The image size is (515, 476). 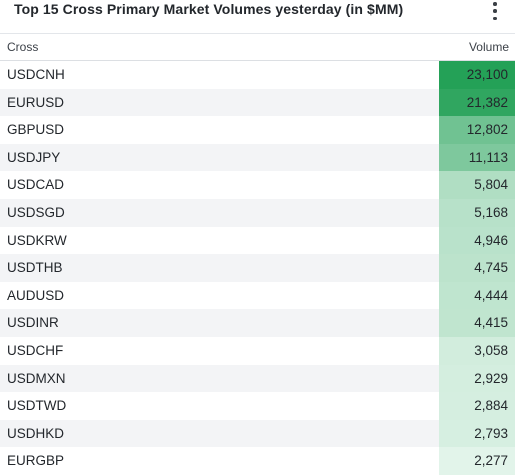 What do you see at coordinates (477, 102) in the screenshot?
I see `volume-cell: 21,382` at bounding box center [477, 102].